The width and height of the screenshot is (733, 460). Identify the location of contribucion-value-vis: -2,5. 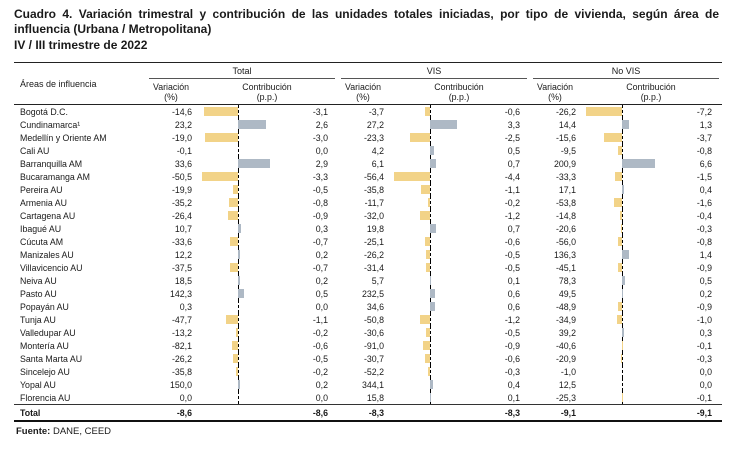
(512, 137).